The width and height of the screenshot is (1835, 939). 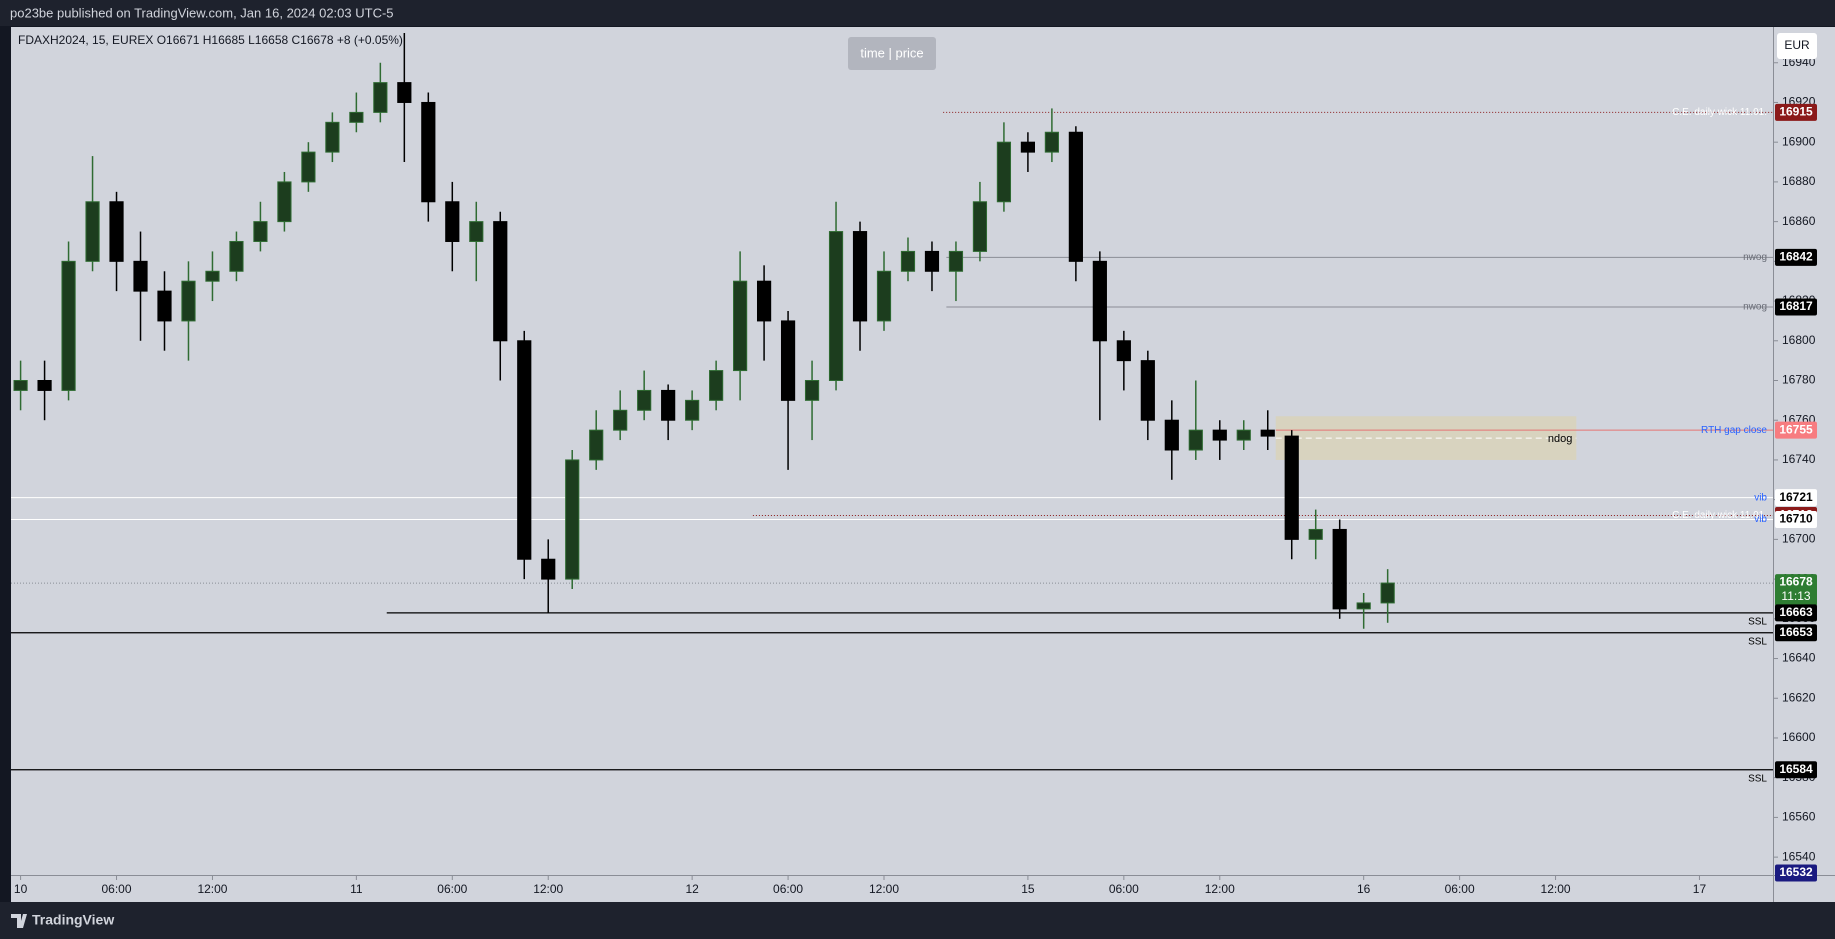 I want to click on toolbar-label: time | price, so click(x=891, y=52).